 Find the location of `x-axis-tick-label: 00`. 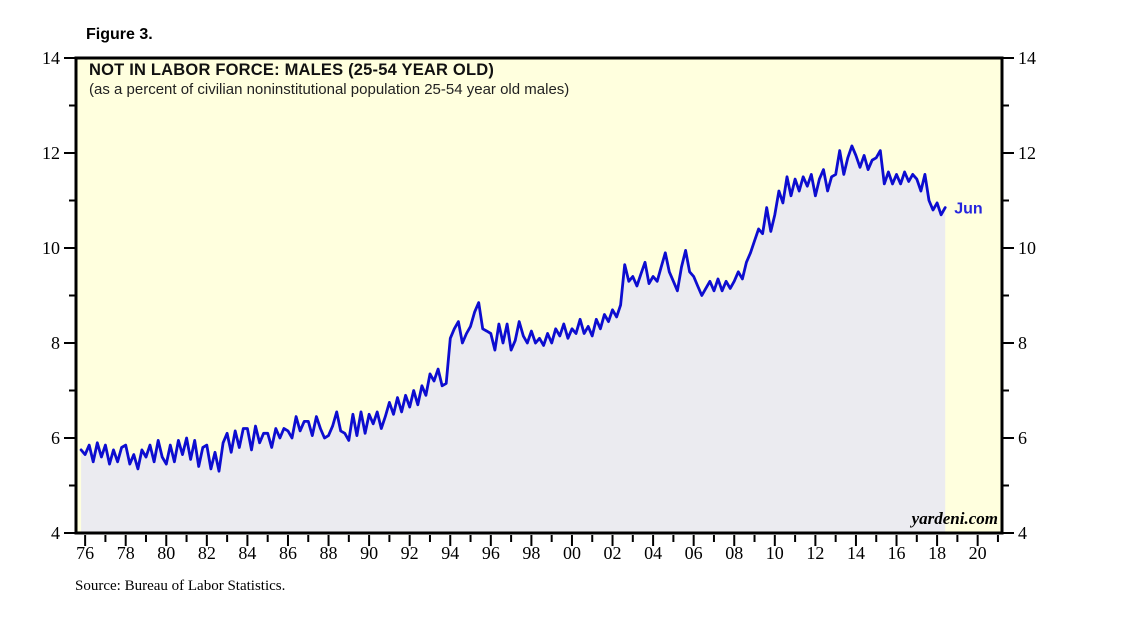

x-axis-tick-label: 00 is located at coordinates (572, 553).